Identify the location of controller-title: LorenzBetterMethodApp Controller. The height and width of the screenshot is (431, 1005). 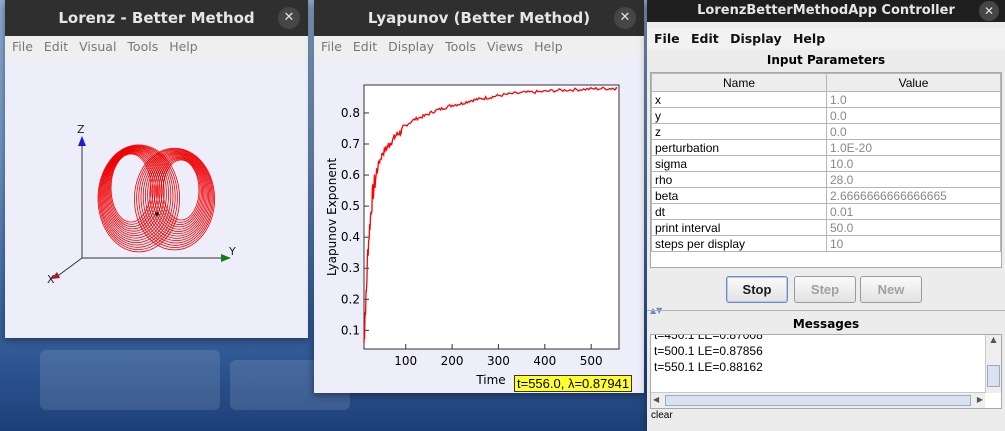
(826, 10).